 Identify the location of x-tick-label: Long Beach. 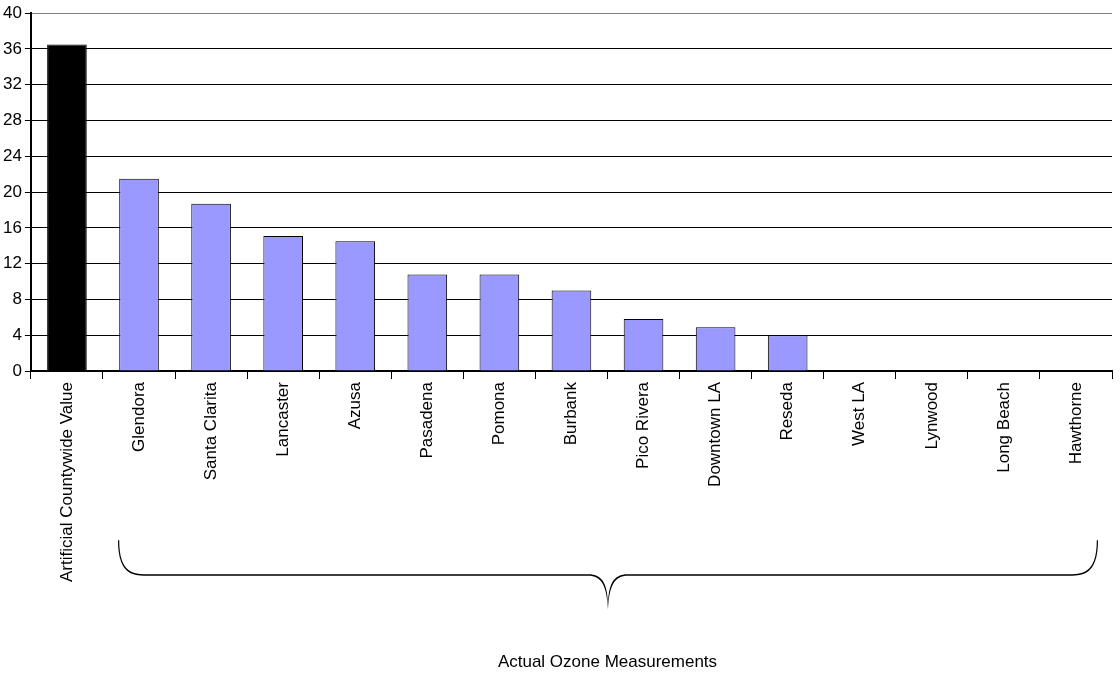
(1003, 427).